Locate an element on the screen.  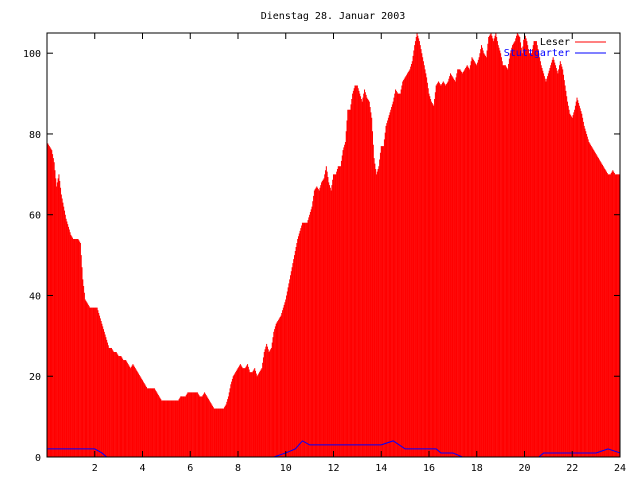
x-tick-label: 24 is located at coordinates (620, 468).